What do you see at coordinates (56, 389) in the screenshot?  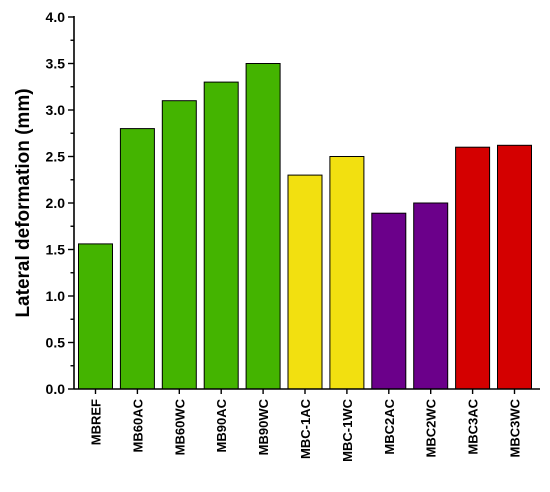 I see `y-tick-label: 0.0` at bounding box center [56, 389].